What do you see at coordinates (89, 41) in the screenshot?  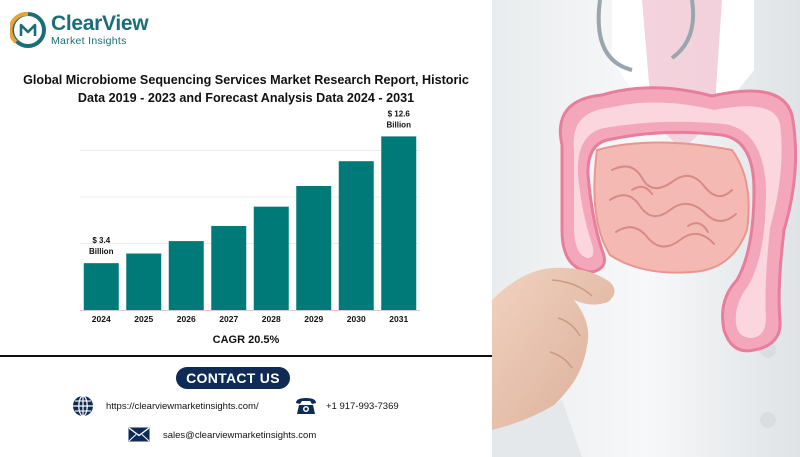 I see `logo-subtitle: Market Insights` at bounding box center [89, 41].